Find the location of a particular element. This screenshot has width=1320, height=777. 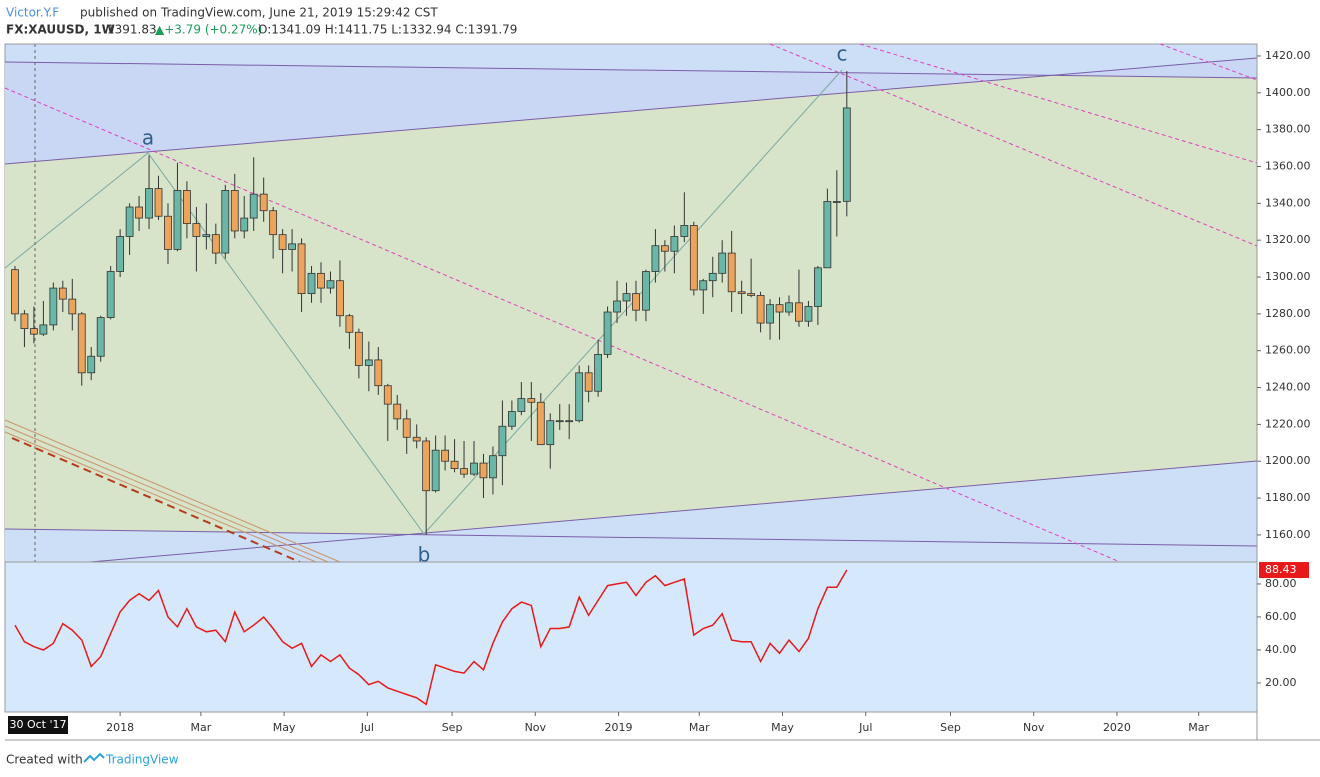

bottom-band is located at coordinates (631, 545).